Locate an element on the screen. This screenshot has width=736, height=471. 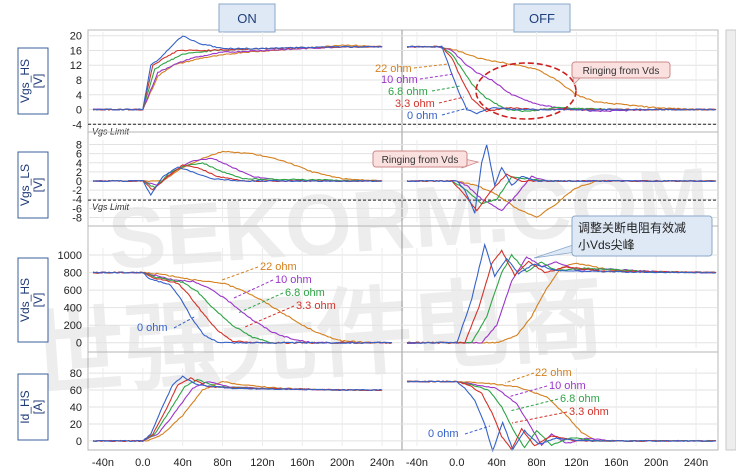
header-on-label: ON is located at coordinates (247, 18).